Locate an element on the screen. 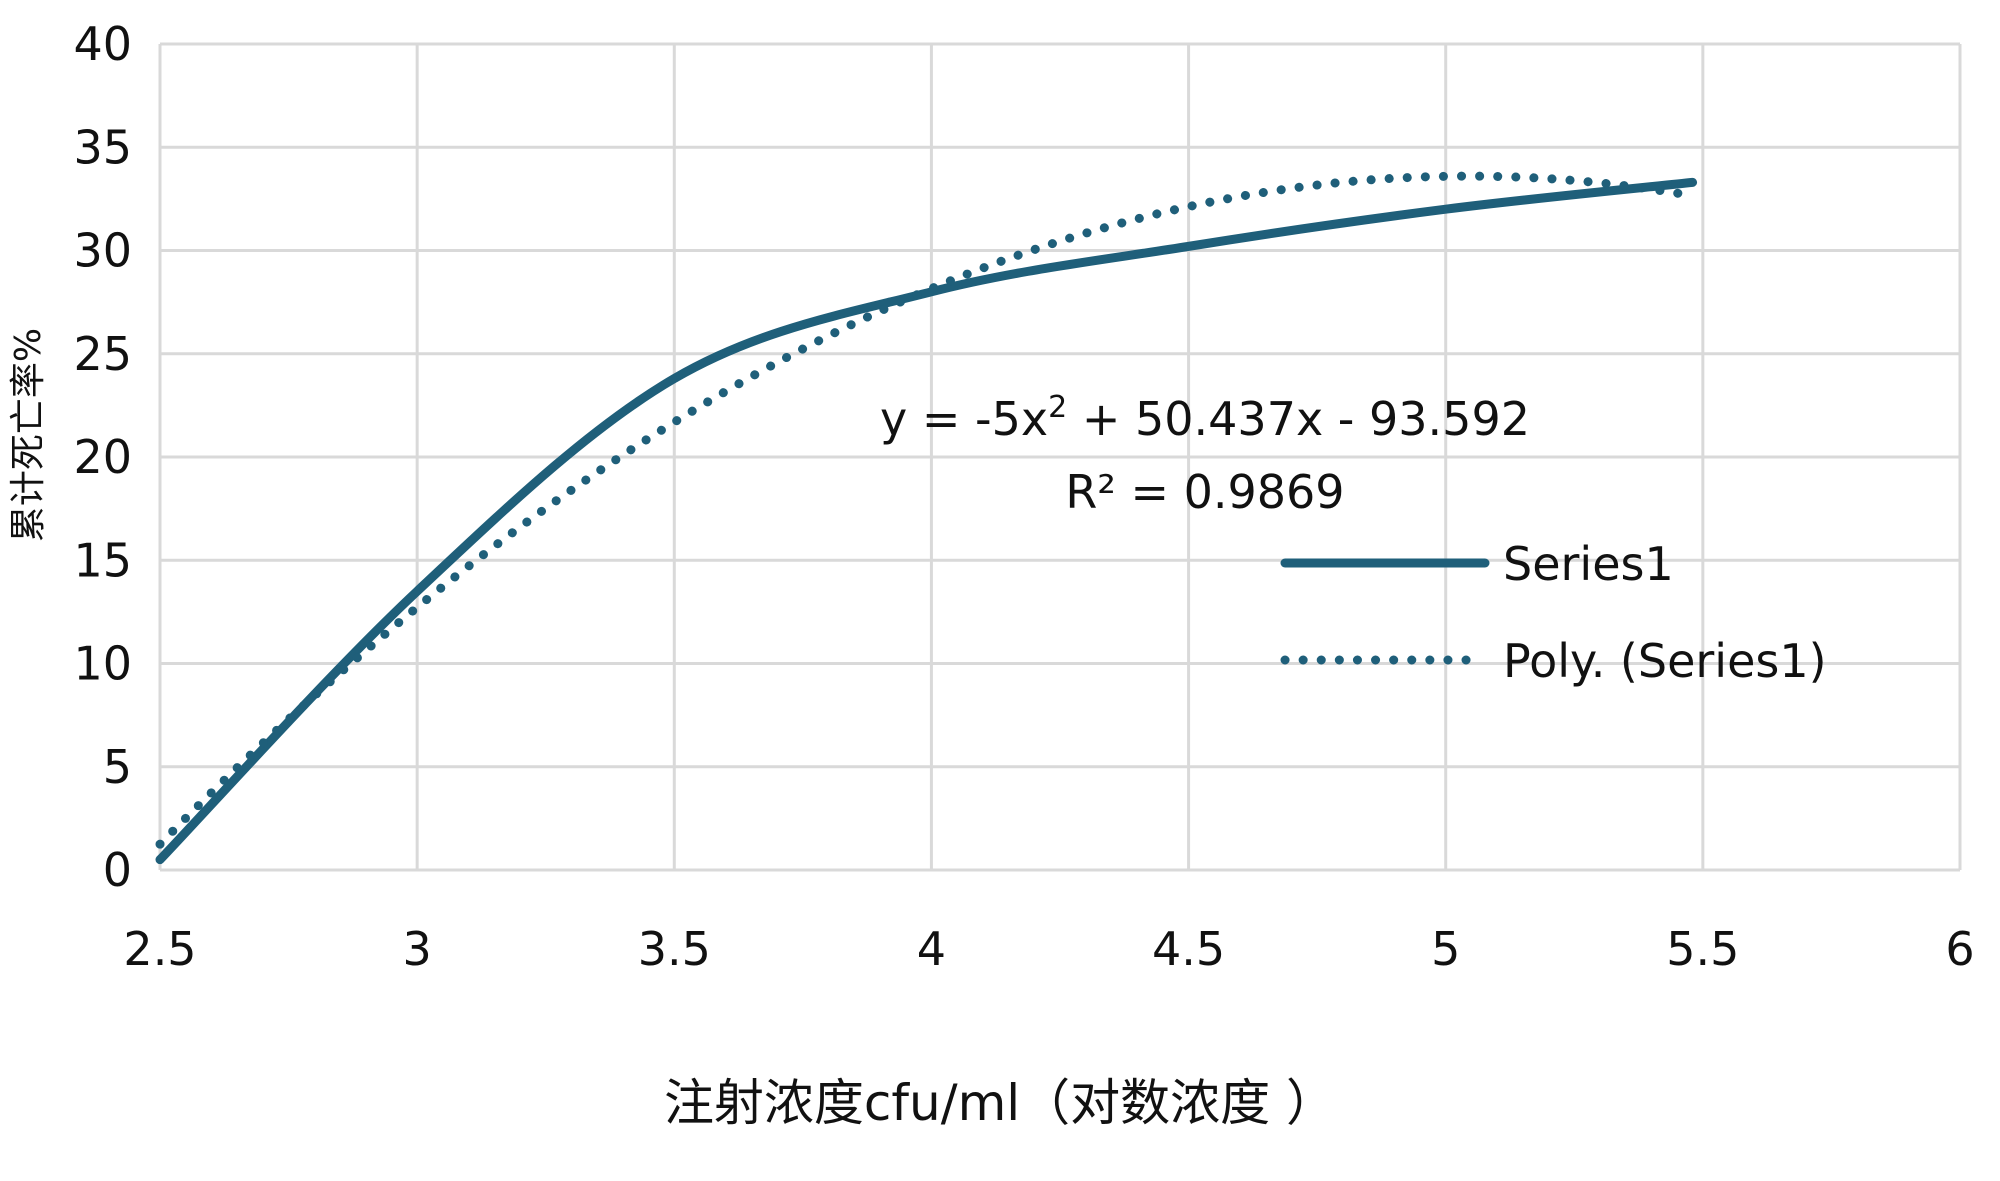 The image size is (2000, 1181). x-tick-label-5: 5 is located at coordinates (1445, 949).